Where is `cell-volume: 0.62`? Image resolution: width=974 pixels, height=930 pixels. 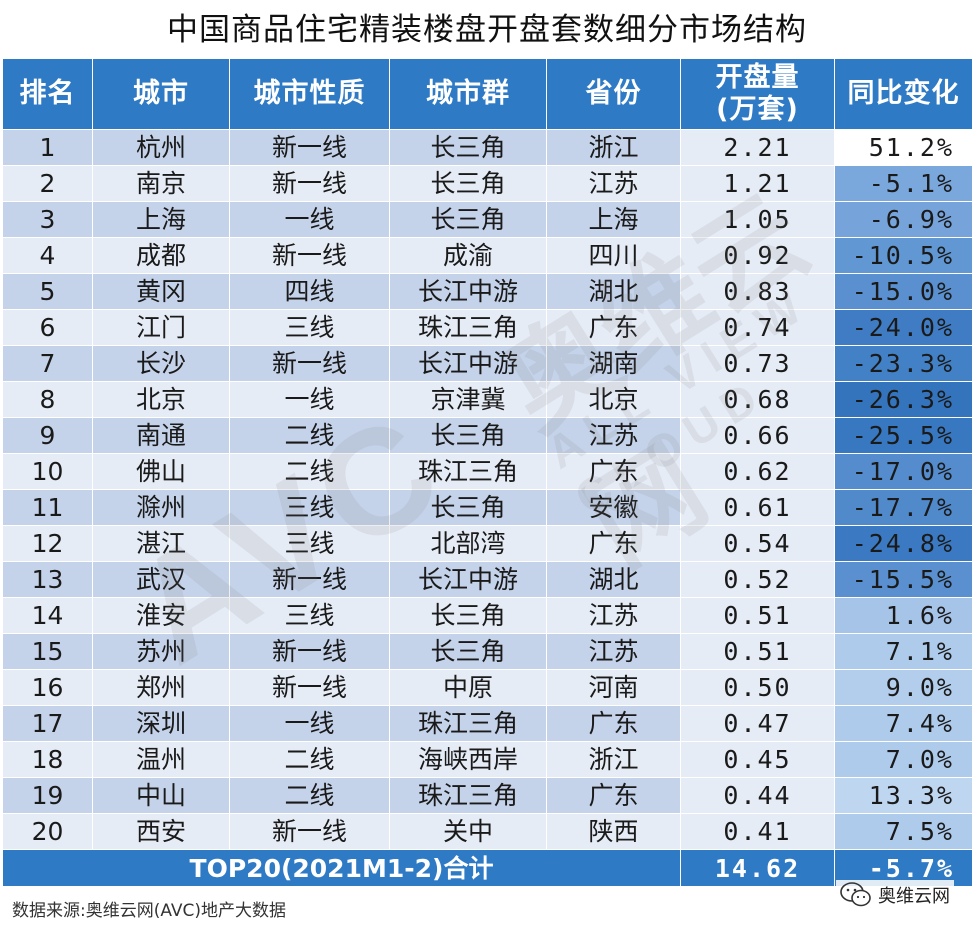
cell-volume: 0.62 is located at coordinates (757, 471).